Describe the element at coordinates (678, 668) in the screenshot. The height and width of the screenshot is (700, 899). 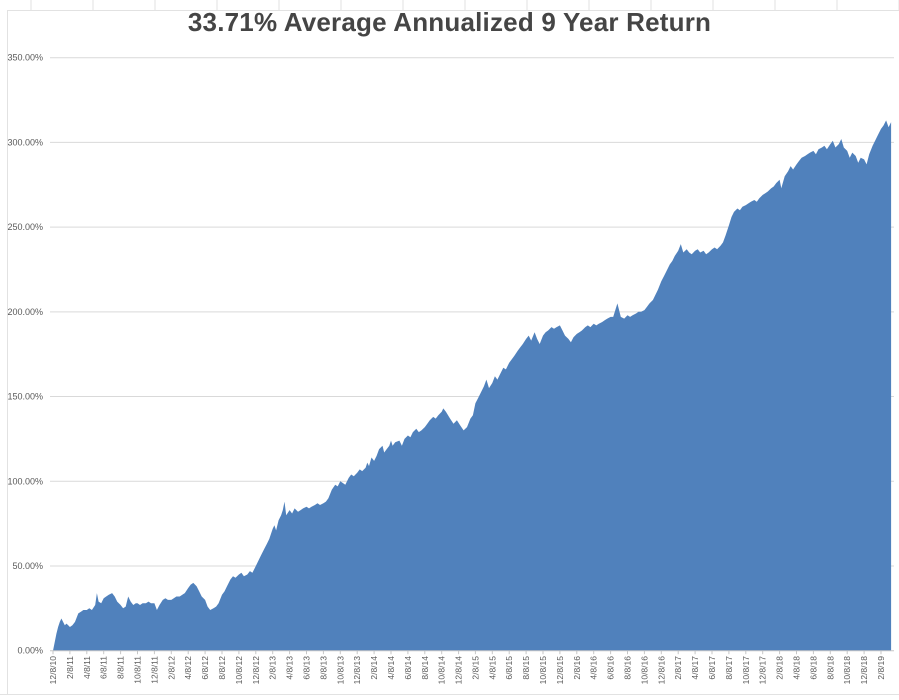
I see `x-axis-label: 2/8/17` at that location.